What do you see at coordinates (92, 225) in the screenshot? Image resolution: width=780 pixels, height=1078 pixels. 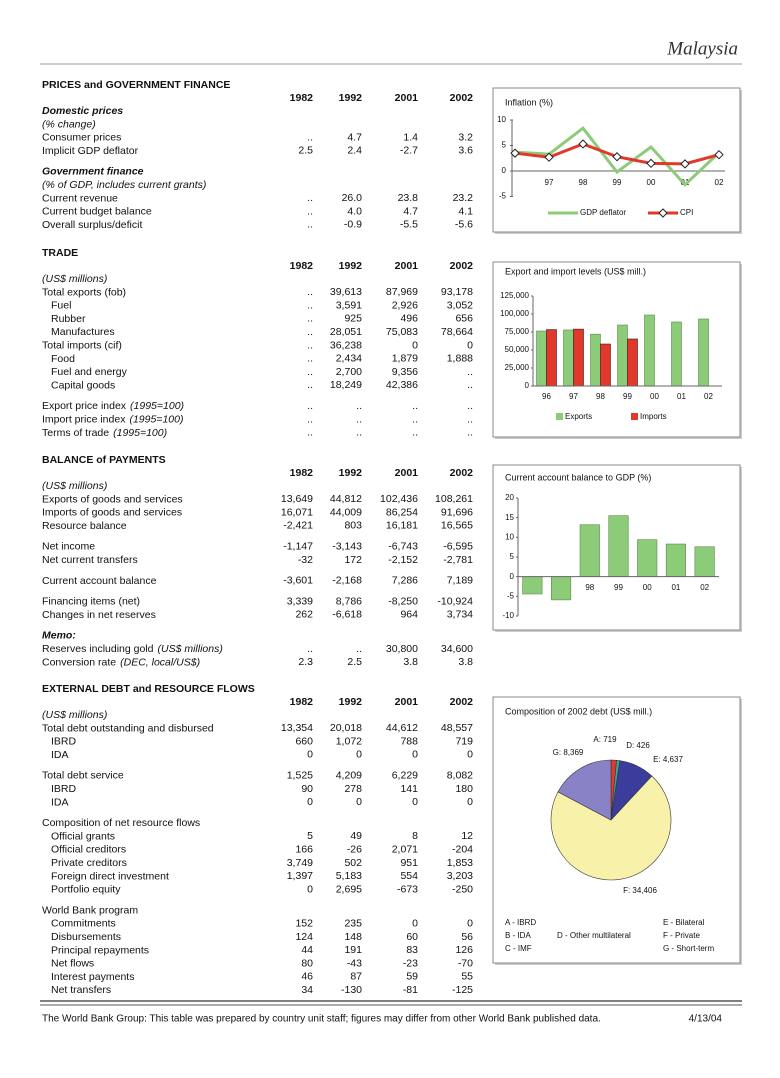 I see `row-label-text: Overall surplus/deficit` at bounding box center [92, 225].